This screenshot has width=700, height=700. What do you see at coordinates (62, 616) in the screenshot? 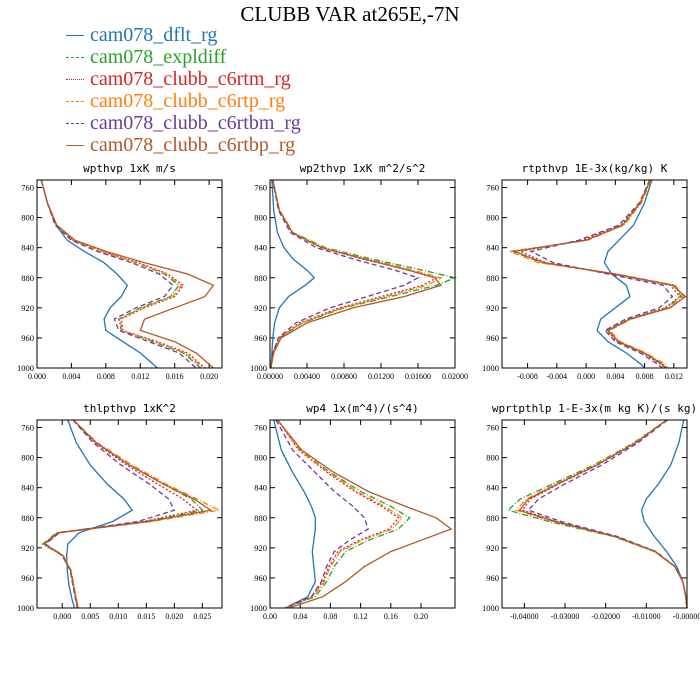
I see `x-tick-label: 0.000` at bounding box center [62, 616].